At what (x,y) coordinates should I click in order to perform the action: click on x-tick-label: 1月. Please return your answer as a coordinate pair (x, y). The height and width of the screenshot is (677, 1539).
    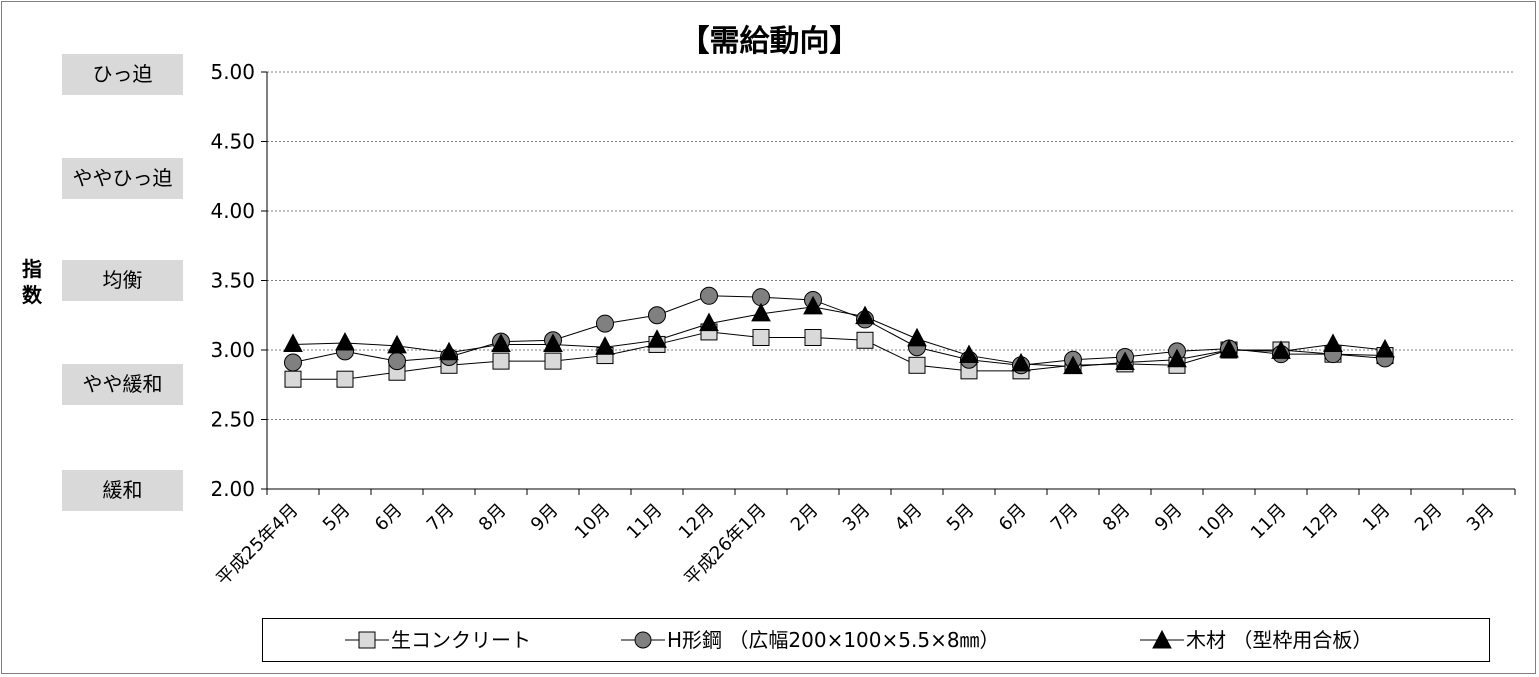
    Looking at the image, I should click on (1377, 518).